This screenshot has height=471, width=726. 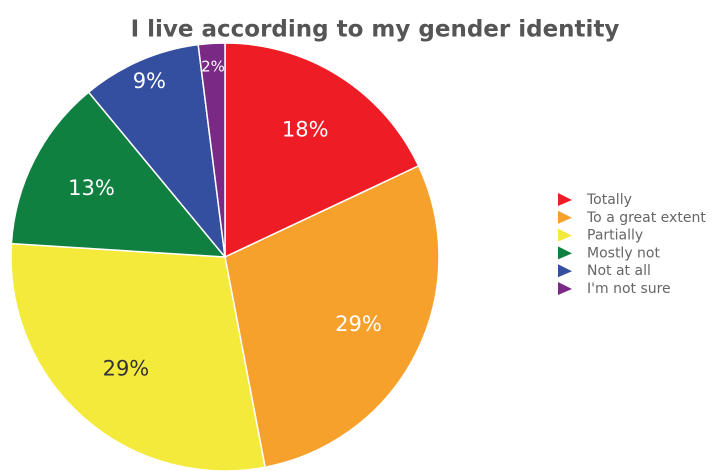 I want to click on slice-label: 13%, so click(x=91, y=188).